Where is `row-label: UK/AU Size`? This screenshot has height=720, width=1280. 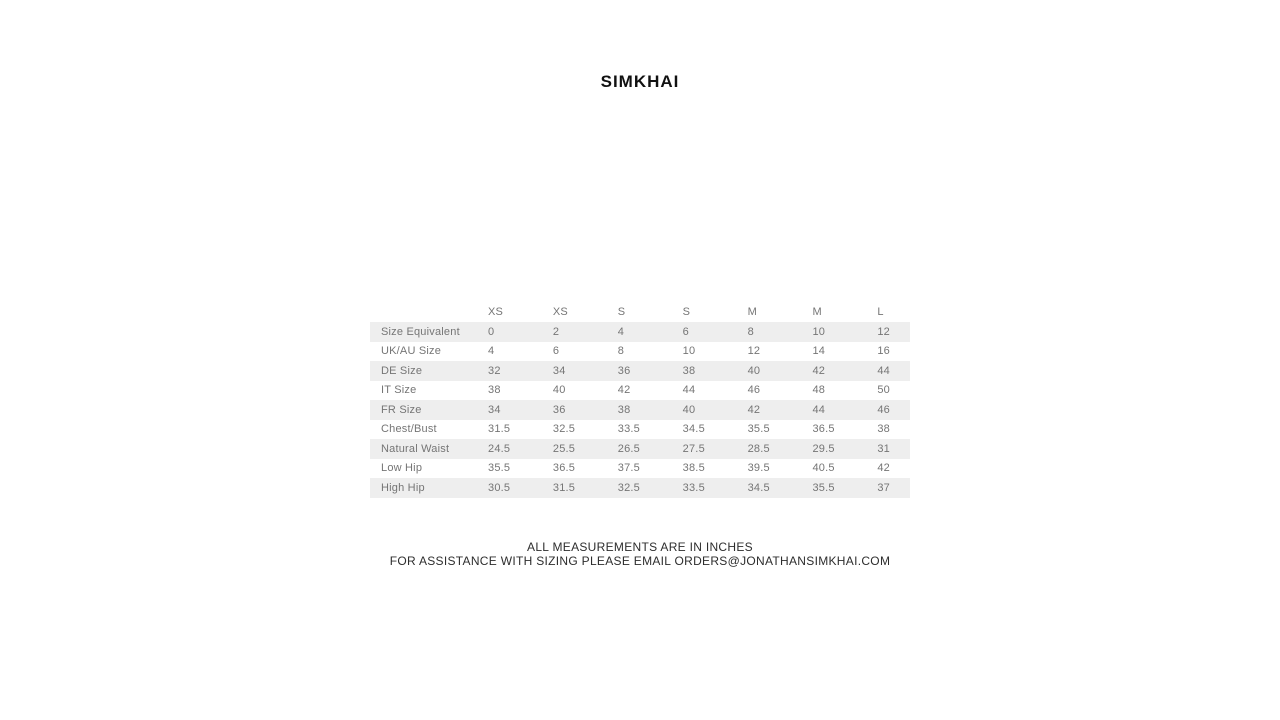 row-label: UK/AU Size is located at coordinates (411, 351).